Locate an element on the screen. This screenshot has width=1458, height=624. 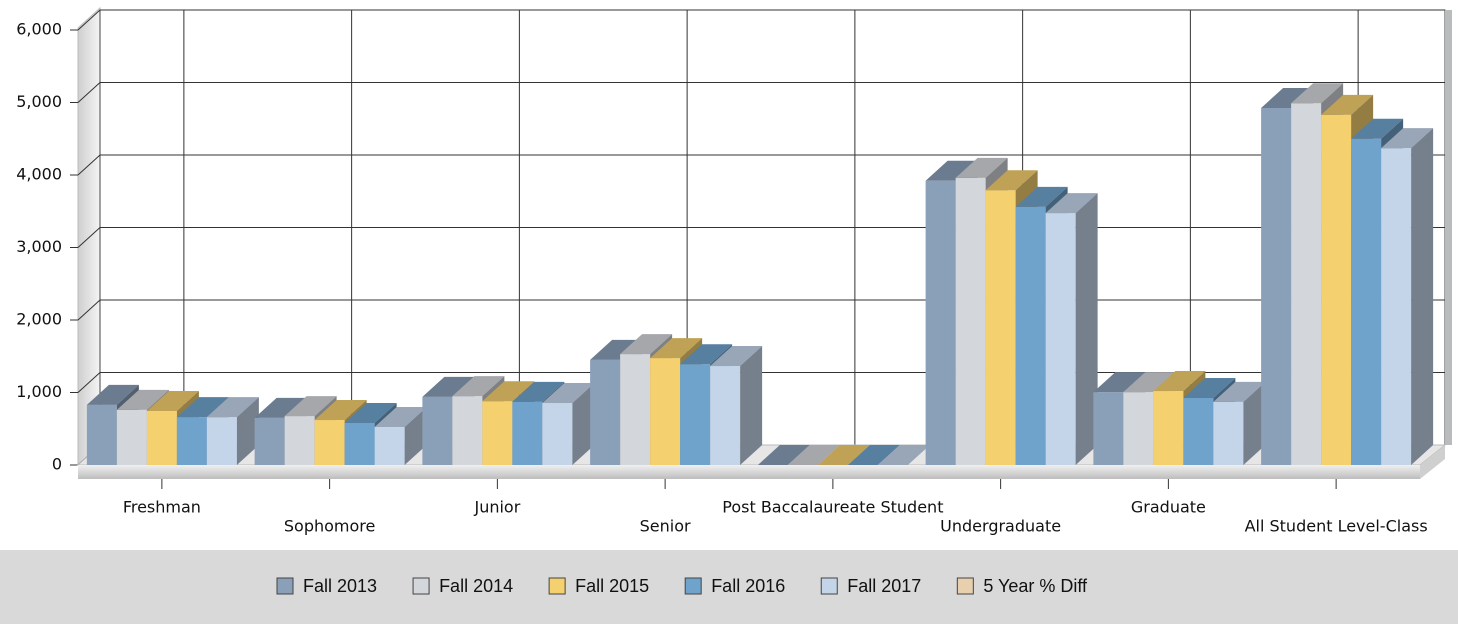
right-edge is located at coordinates (1448, 227).